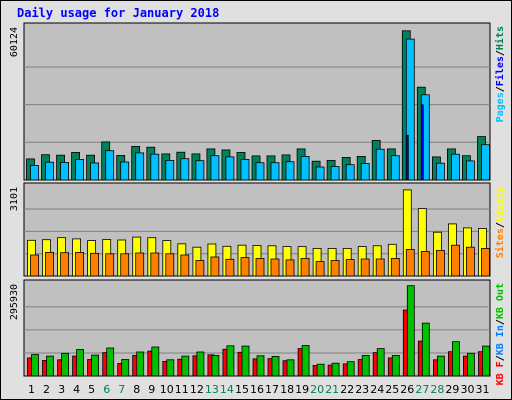 This screenshot has height=400, width=512. Describe the element at coordinates (302, 389) in the screenshot. I see `day-label-19: 19` at that location.